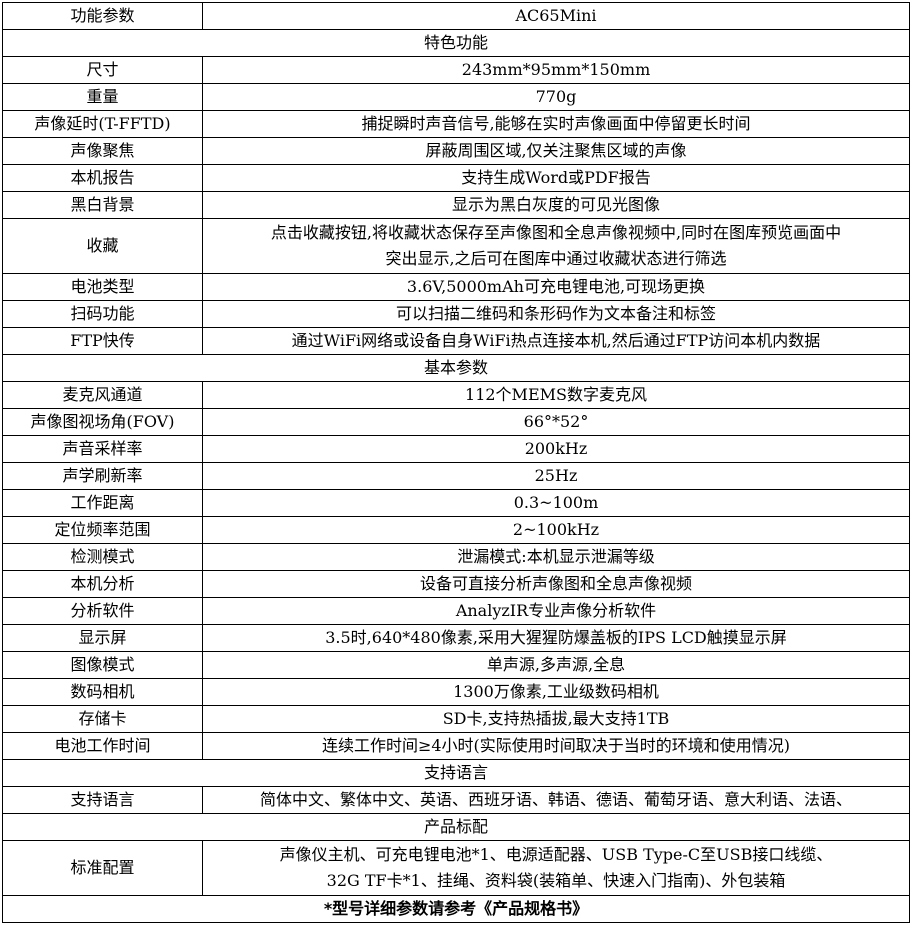 This screenshot has height=950, width=911. Describe the element at coordinates (102, 422) in the screenshot. I see `spec-label: 声像图视场角(FOV)` at that location.